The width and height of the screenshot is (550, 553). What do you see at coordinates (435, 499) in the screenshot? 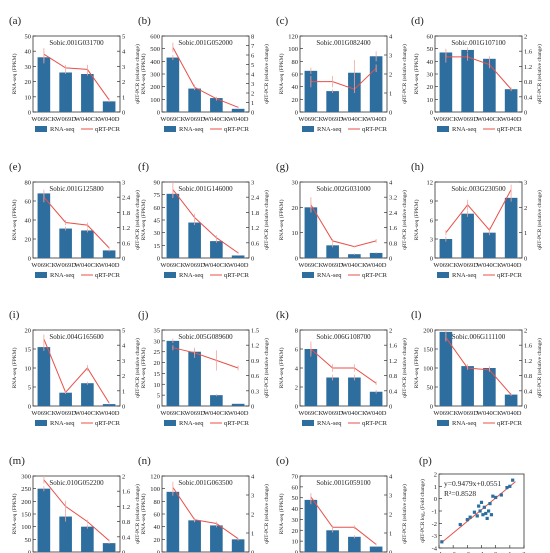
I see `ytick-label: 0` at bounding box center [435, 499].